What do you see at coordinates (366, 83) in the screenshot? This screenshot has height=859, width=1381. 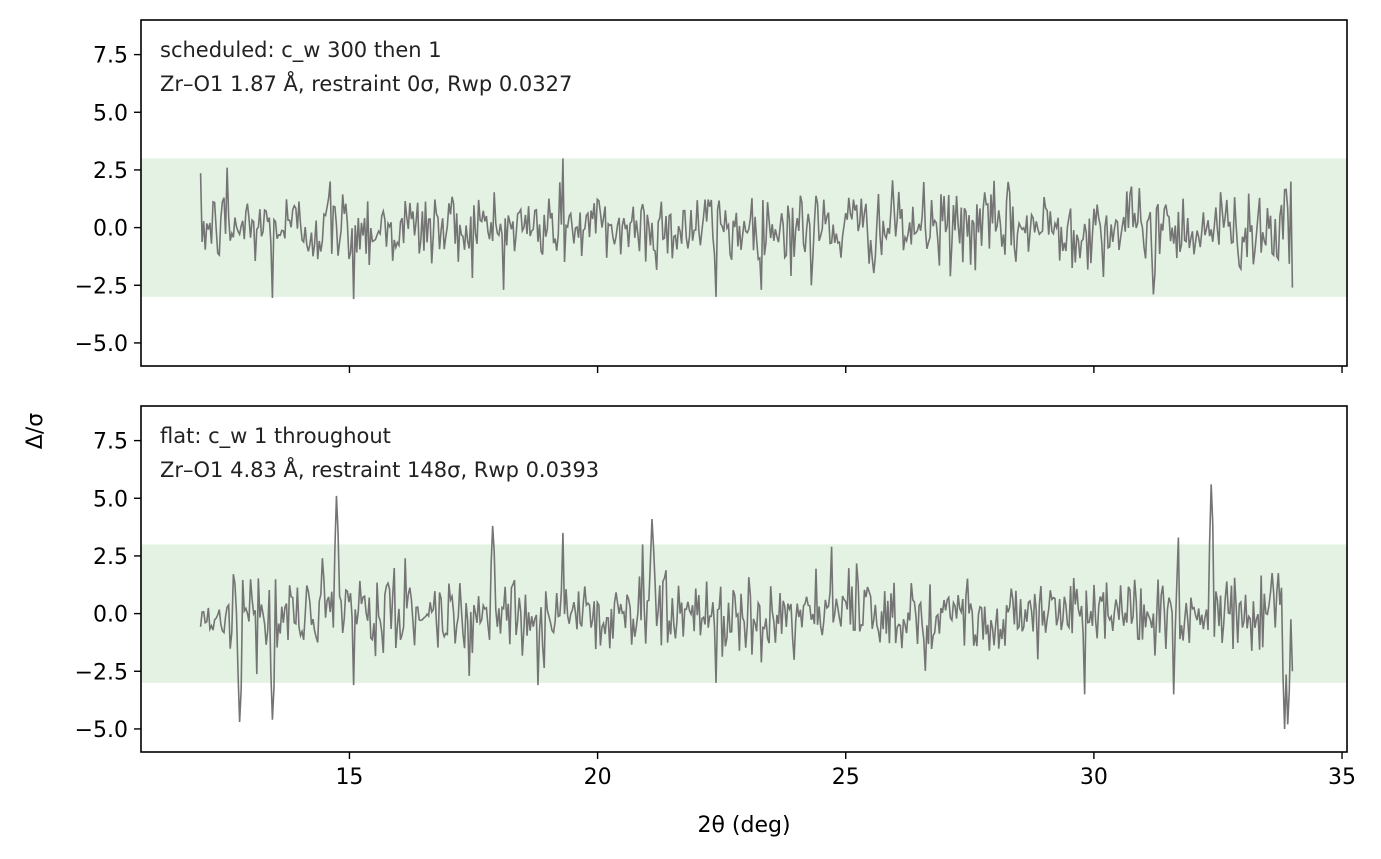 I see `panel-annotation: Zr–O1 1.87 Å, restraint 0σ, Rwp 0.0327` at bounding box center [366, 83].